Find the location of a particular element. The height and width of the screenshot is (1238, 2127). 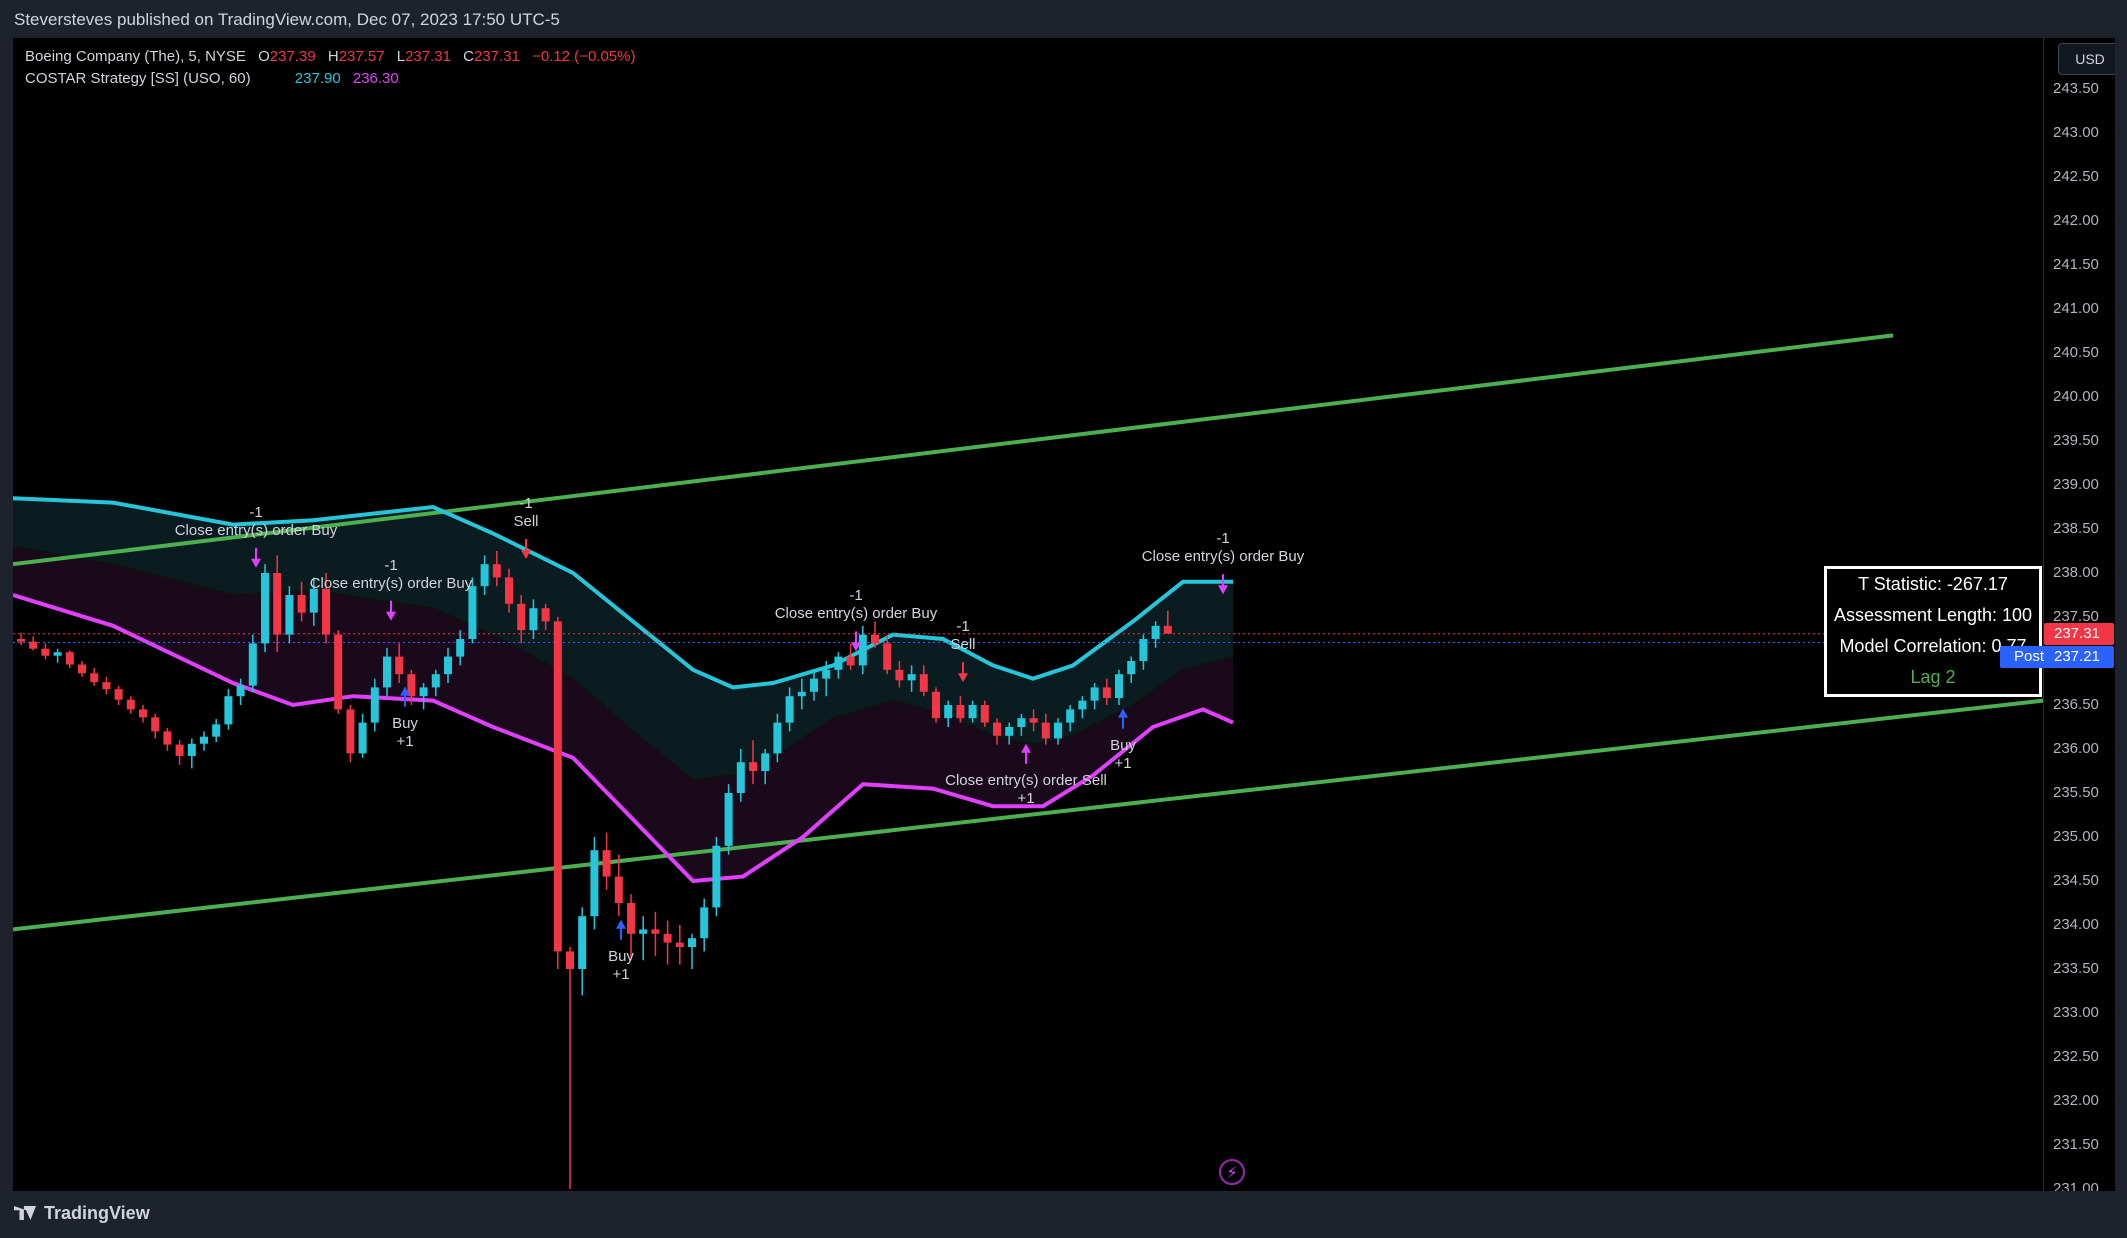

price-tick-label: 239.50 is located at coordinates (2076, 440).